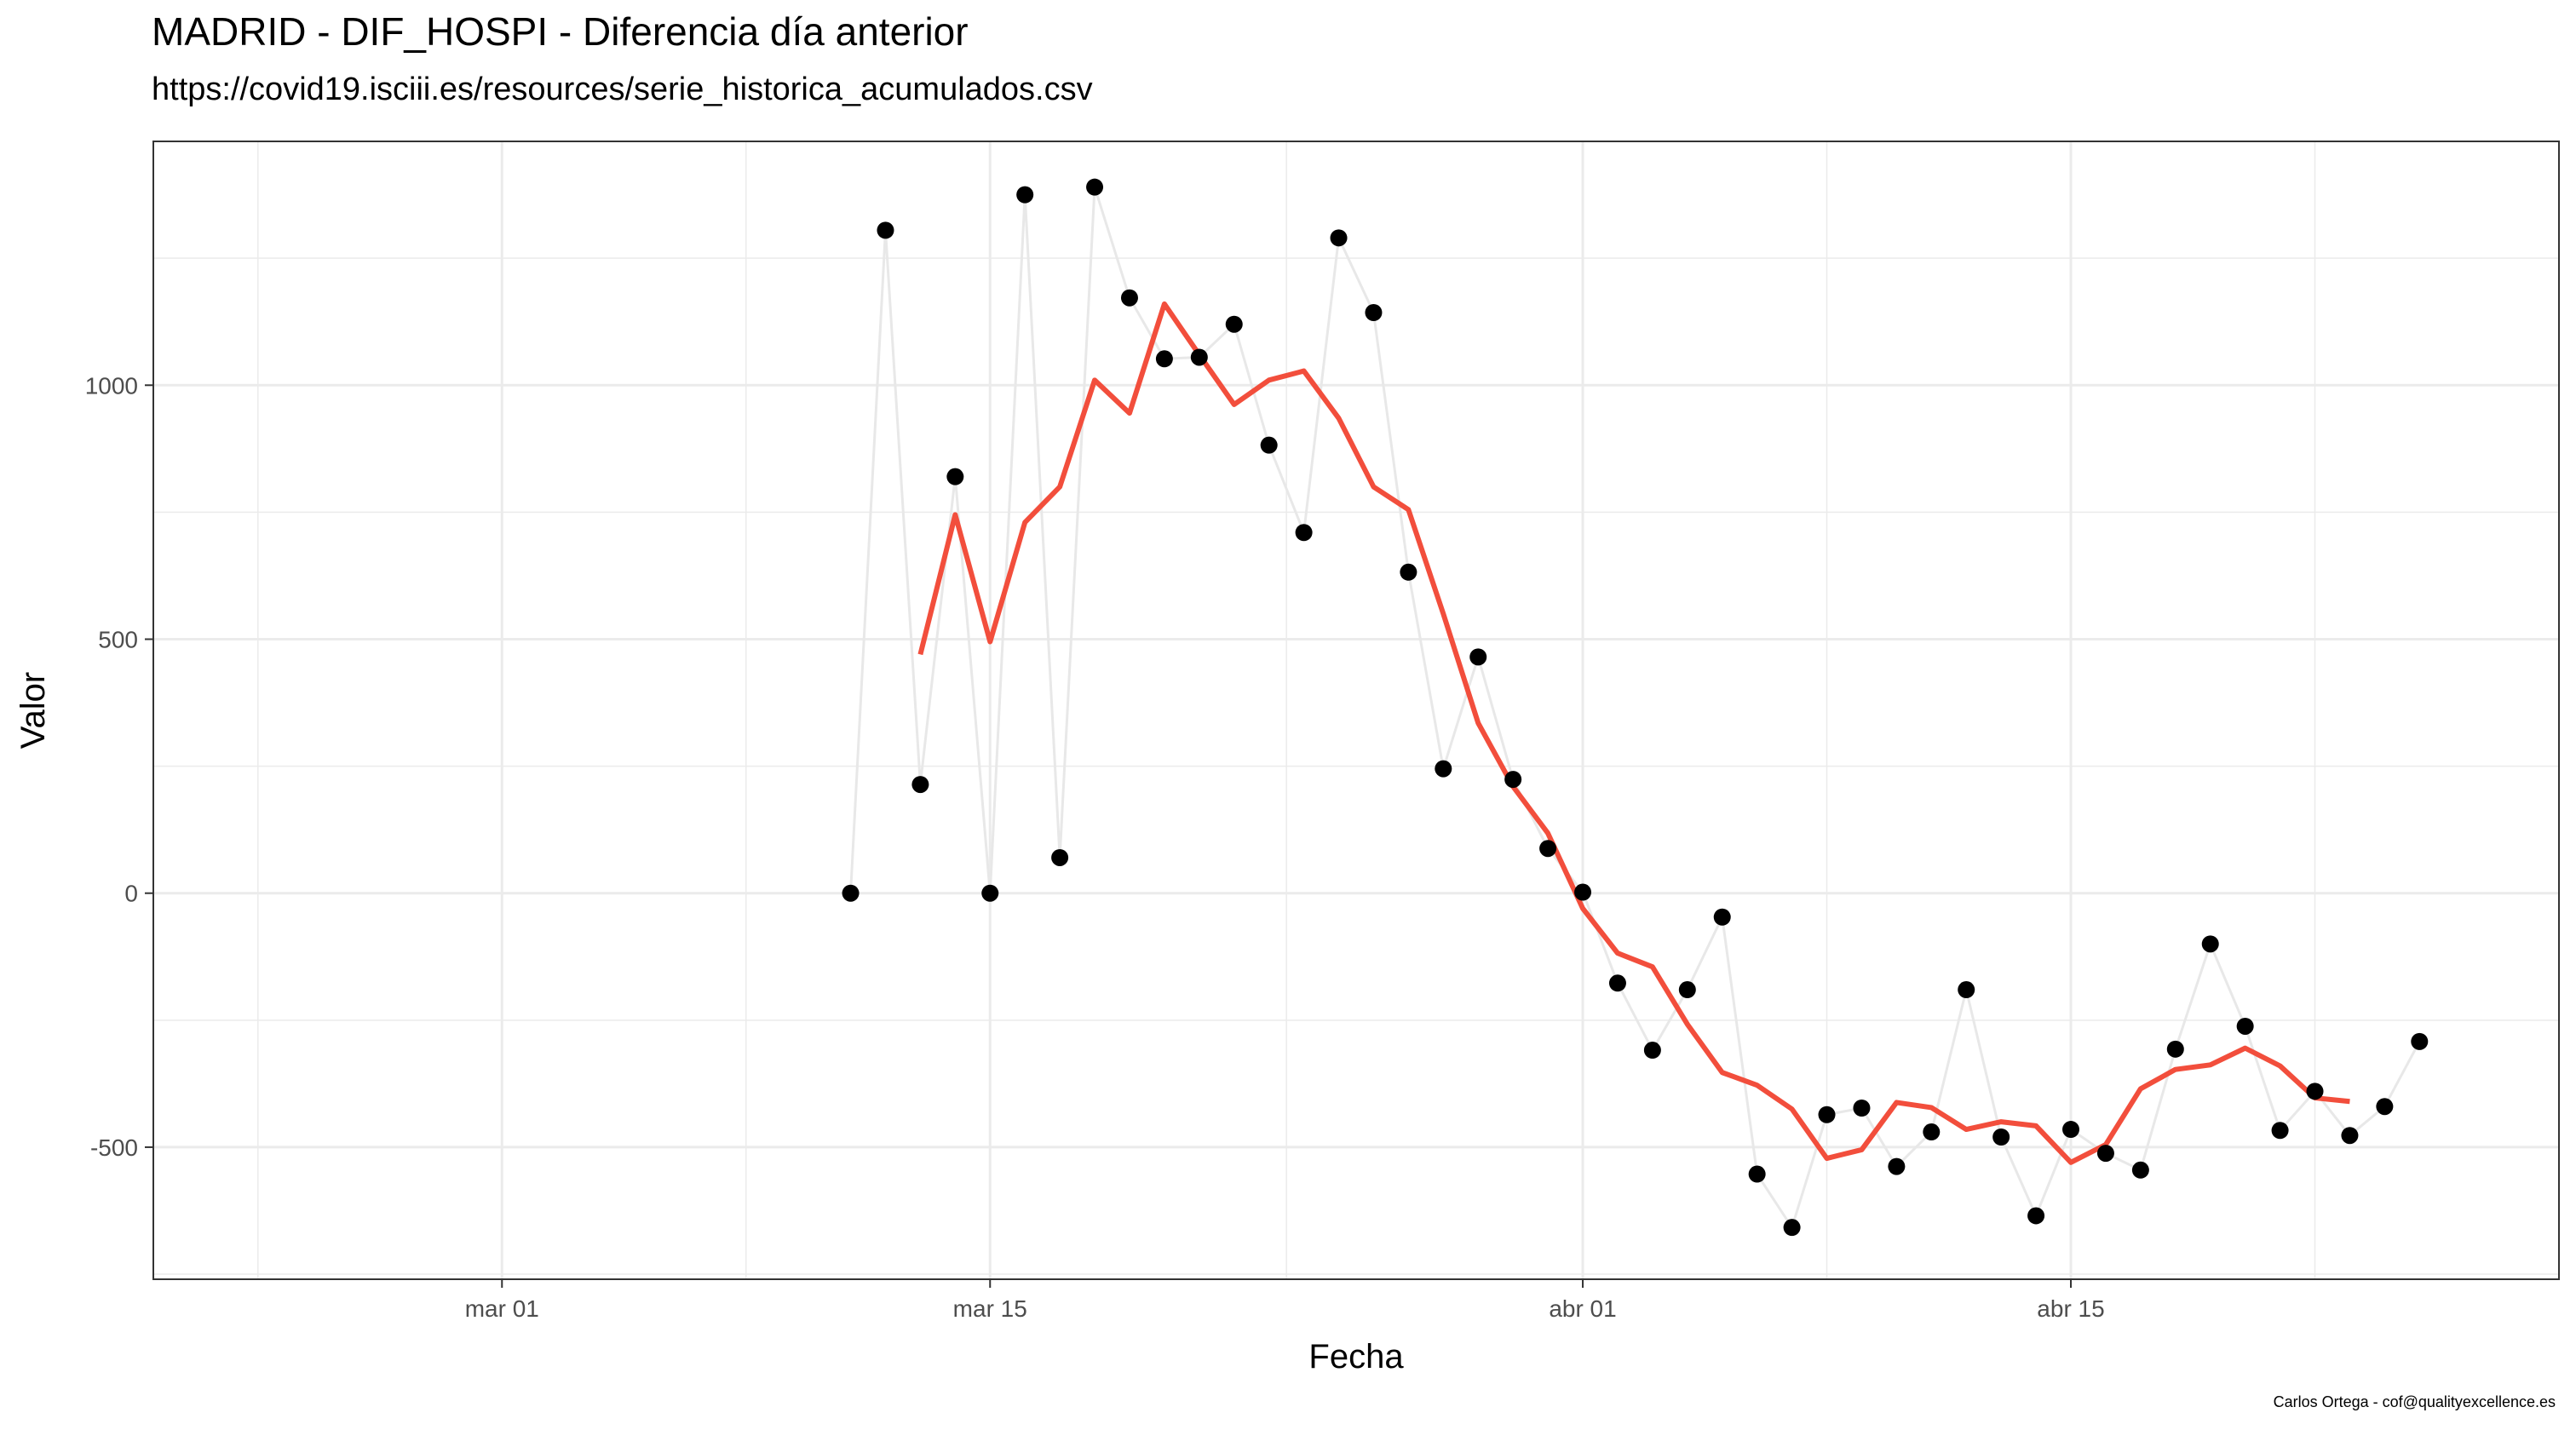 This screenshot has height=1430, width=2576. Describe the element at coordinates (111, 385) in the screenshot. I see `y-tick-label: 1000` at that location.